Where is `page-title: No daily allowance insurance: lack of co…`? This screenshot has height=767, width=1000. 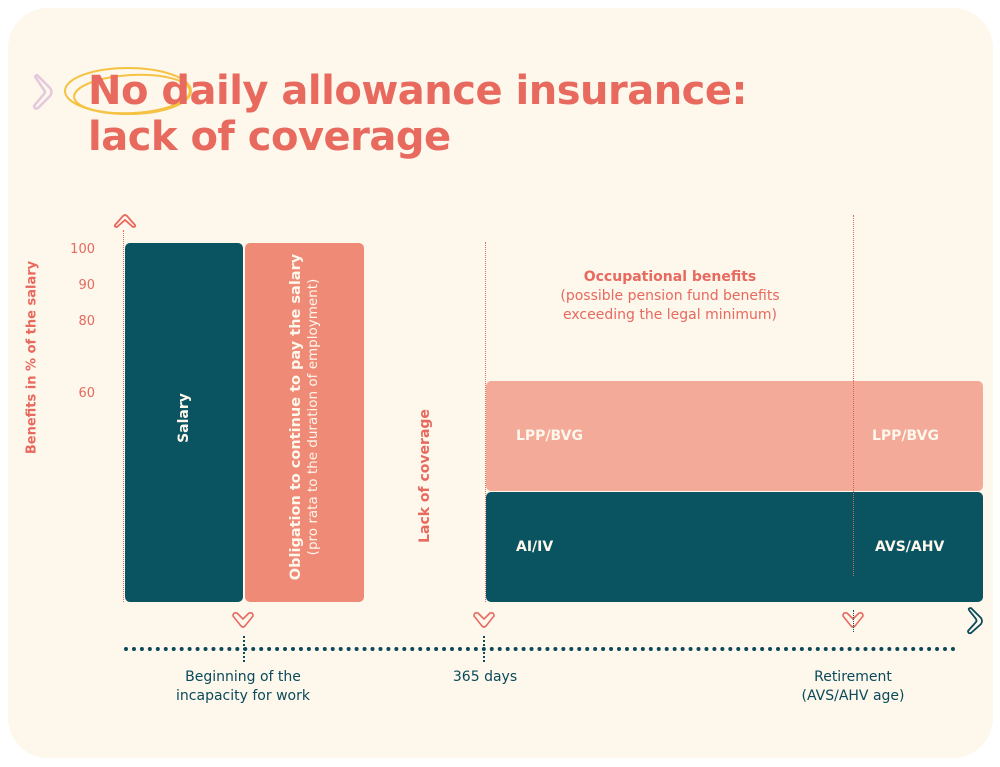
page-title: No daily allowance insurance: lack of co… is located at coordinates (418, 114).